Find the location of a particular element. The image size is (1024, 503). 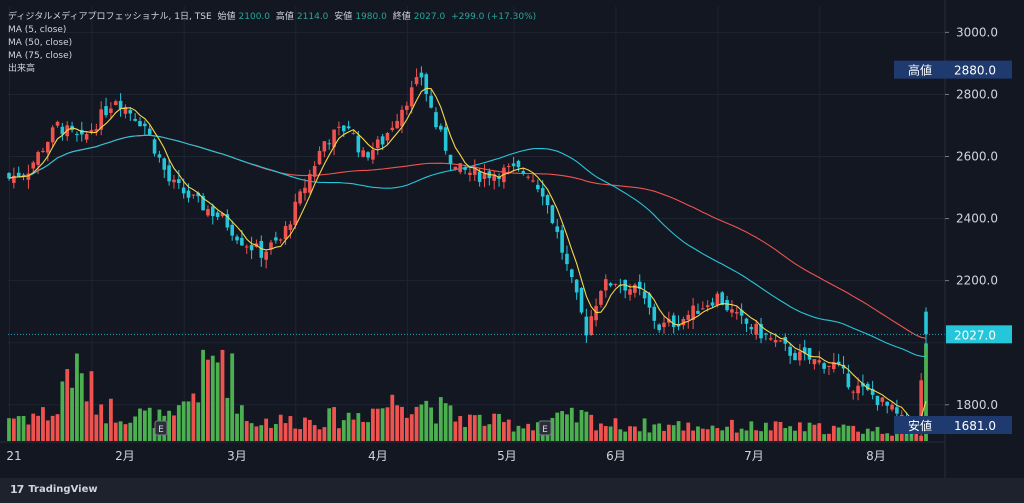

low-tag-value: 1681.0 is located at coordinates (975, 426).